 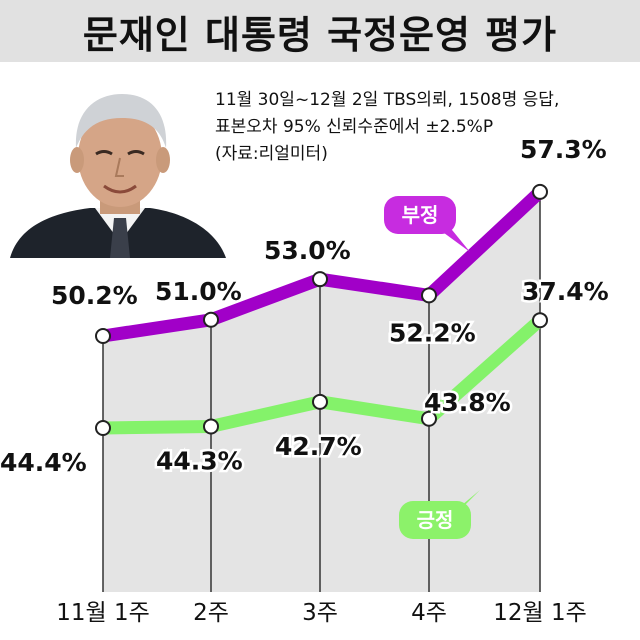 What do you see at coordinates (429, 613) in the screenshot?
I see `x-tick-label: 4주` at bounding box center [429, 613].